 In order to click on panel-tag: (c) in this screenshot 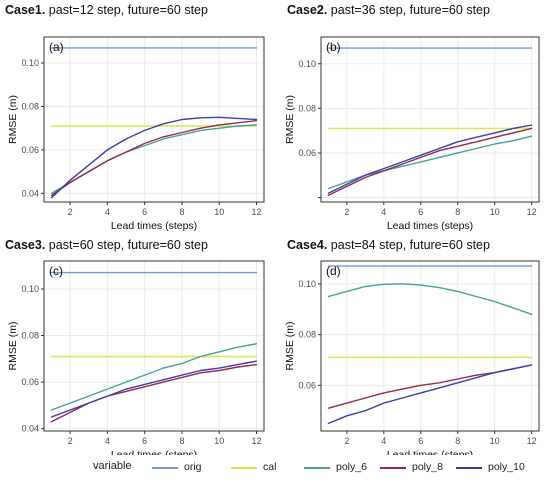, I will do `click(56, 271)`.